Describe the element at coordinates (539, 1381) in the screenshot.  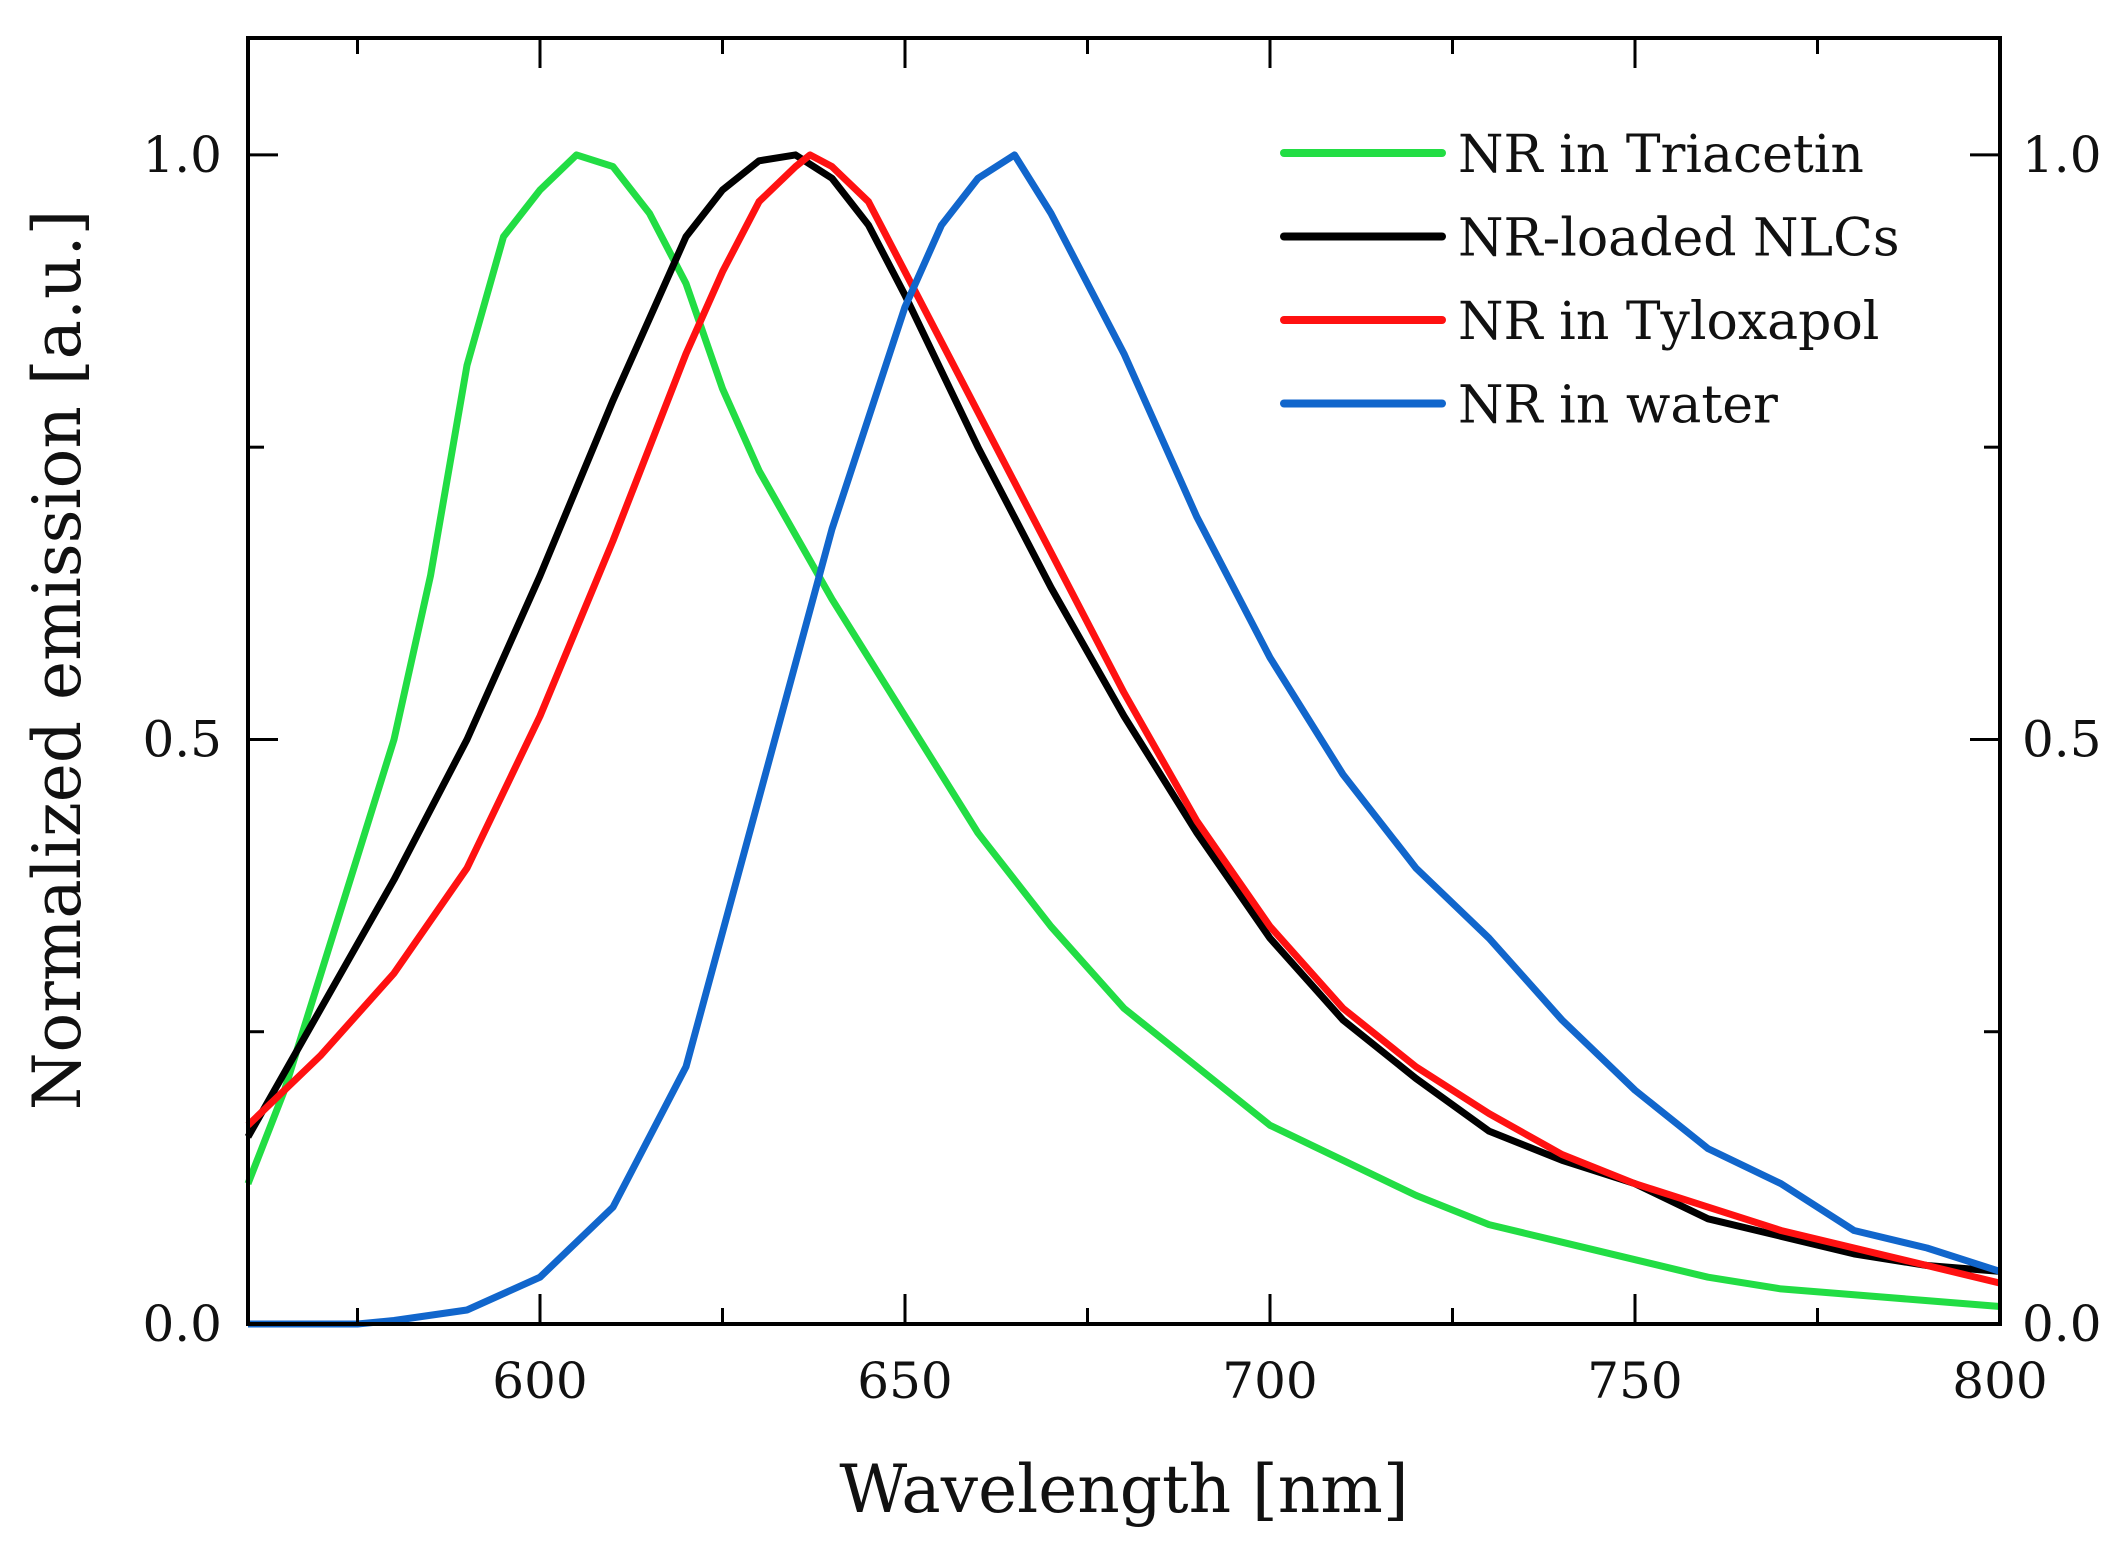
I see `x-tick-label: 600` at that location.